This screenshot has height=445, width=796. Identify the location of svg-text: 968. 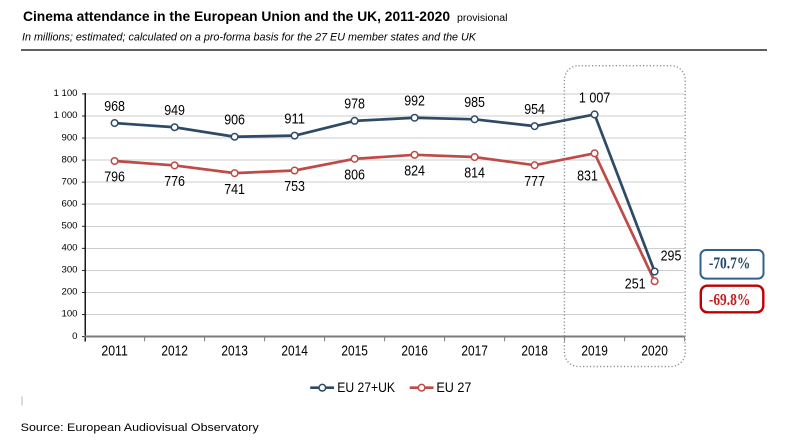
(114, 107).